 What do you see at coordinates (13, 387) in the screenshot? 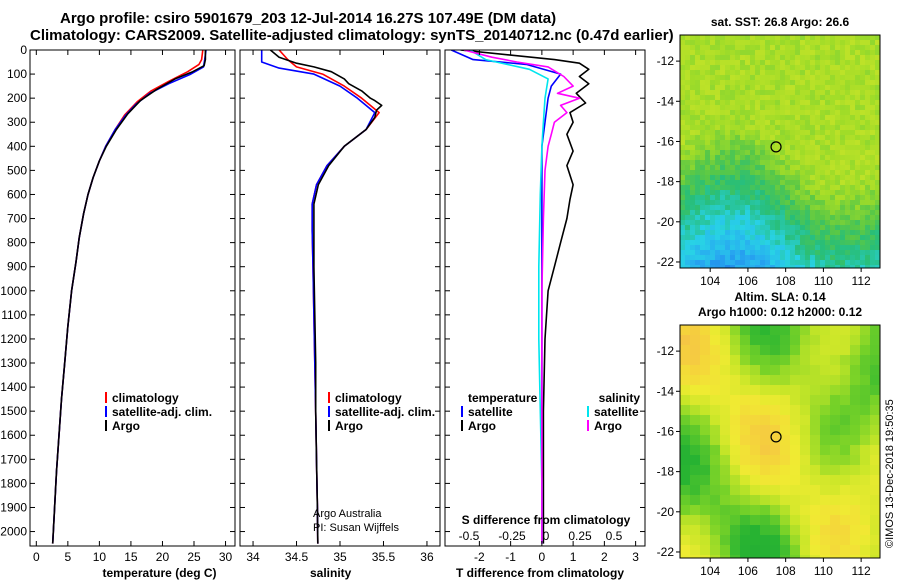
I see `depth-tick-label: 1400` at bounding box center [13, 387].